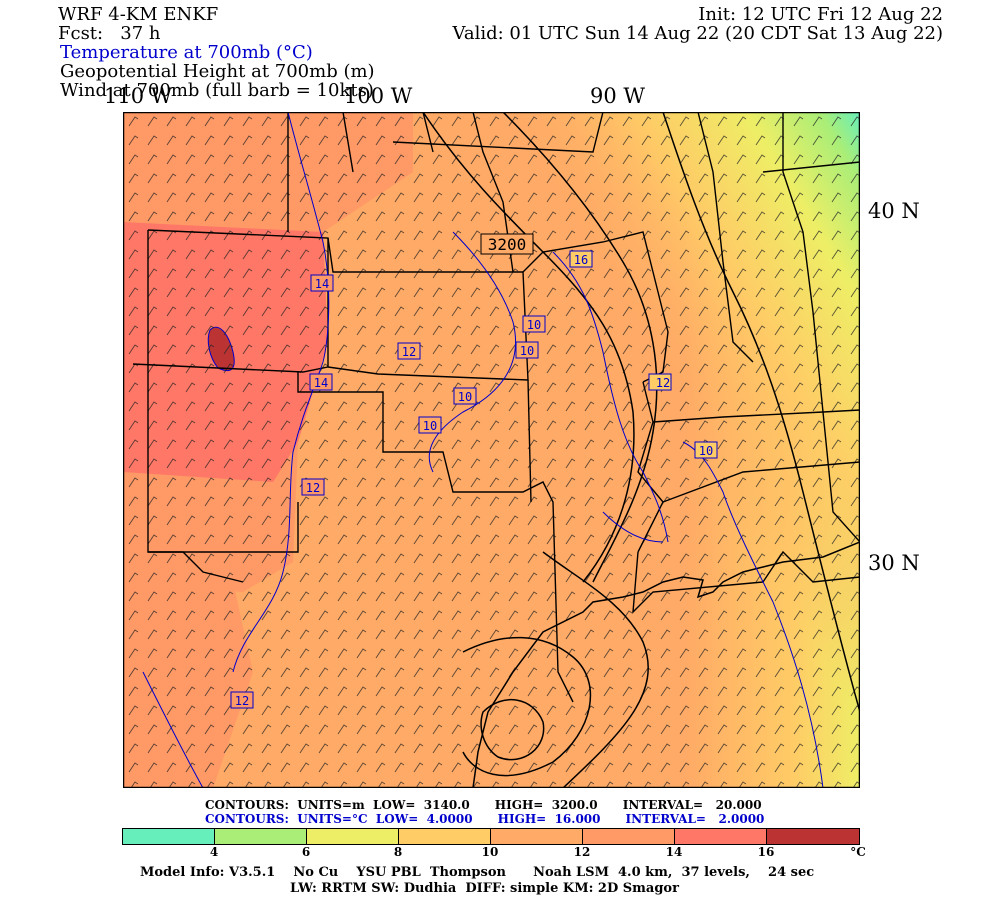  Describe the element at coordinates (534, 325) in the screenshot. I see `temp-label-10a: 10` at that location.